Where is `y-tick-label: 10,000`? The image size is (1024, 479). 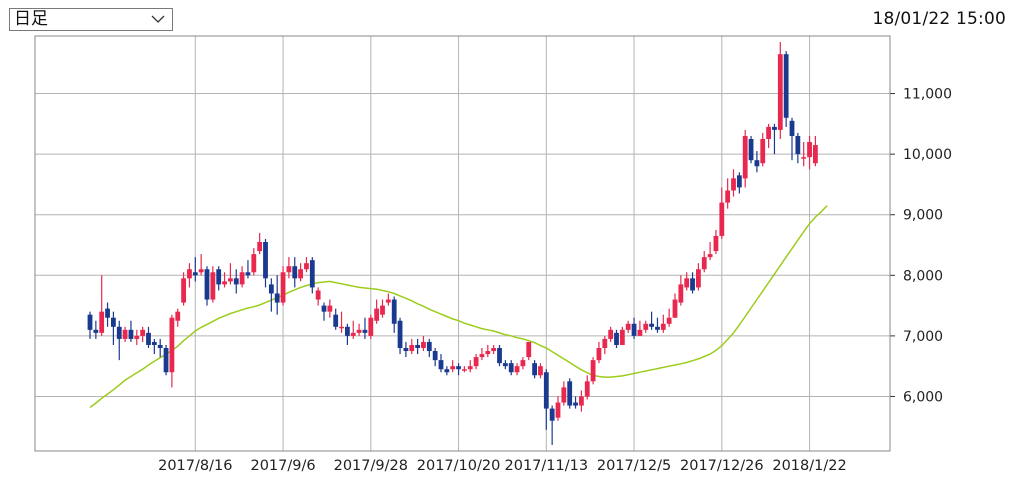 y-tick-label: 10,000 is located at coordinates (927, 155).